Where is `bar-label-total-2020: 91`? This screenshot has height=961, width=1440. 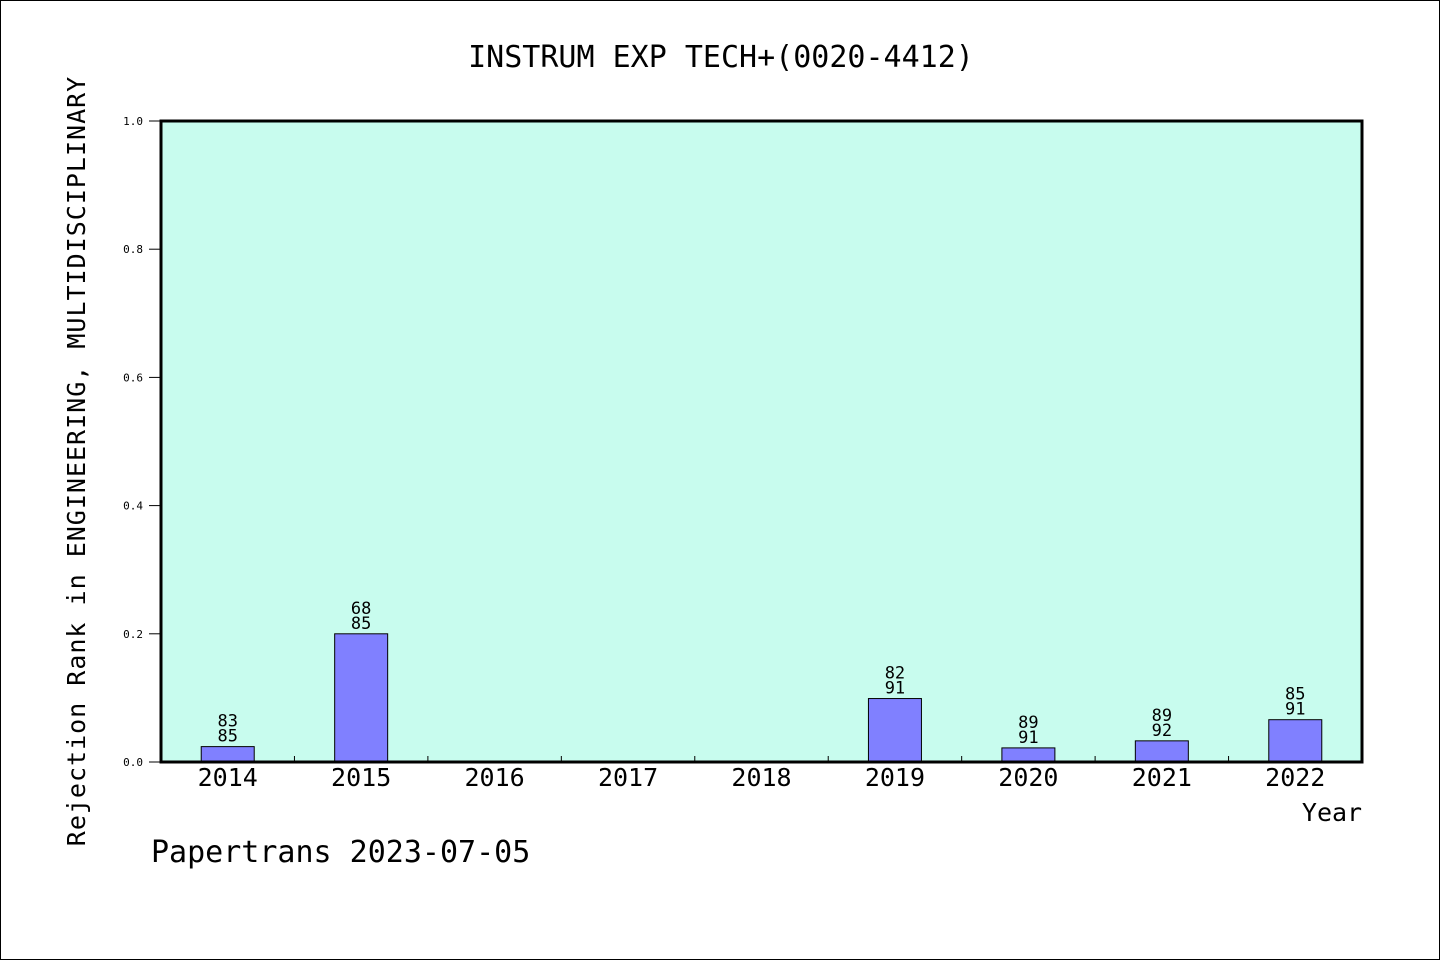
bar-label-total-2020: 91 is located at coordinates (1028, 738).